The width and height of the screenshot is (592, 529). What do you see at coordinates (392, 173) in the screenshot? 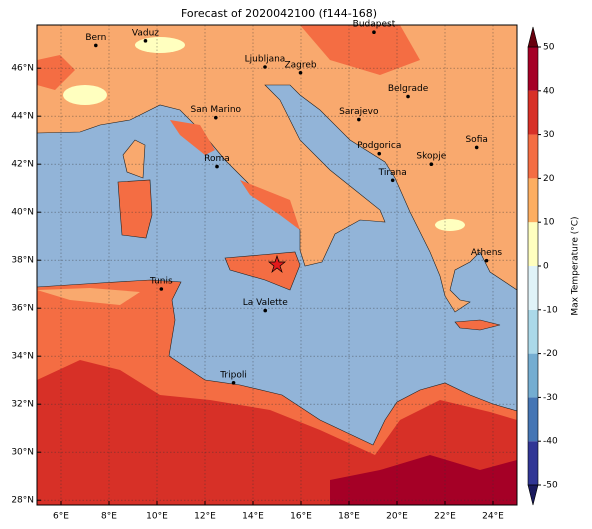
I see `city-label: Tirana` at bounding box center [392, 173].